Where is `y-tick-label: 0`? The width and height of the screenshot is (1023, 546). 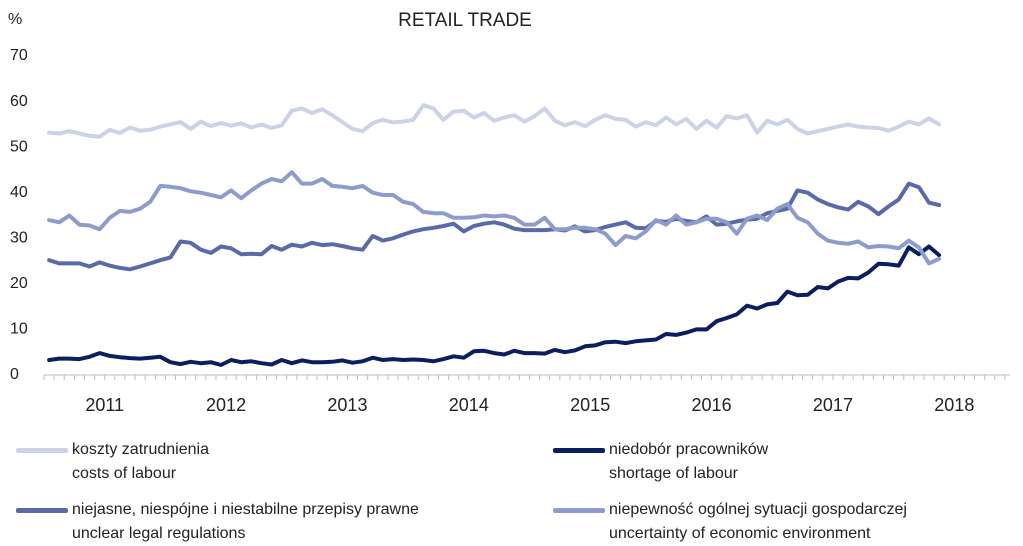 y-tick-label: 0 is located at coordinates (14, 374).